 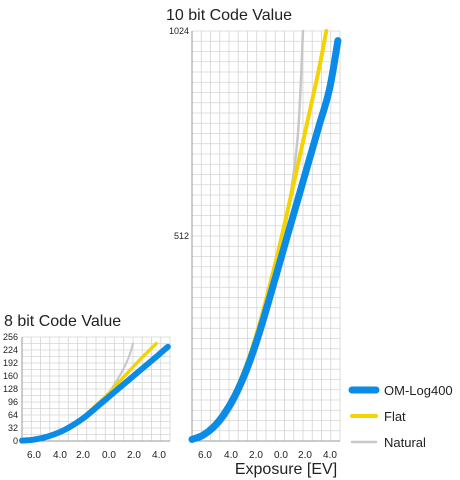 What do you see at coordinates (281, 455) in the screenshot?
I see `large-x-tick-label: 0.0` at bounding box center [281, 455].